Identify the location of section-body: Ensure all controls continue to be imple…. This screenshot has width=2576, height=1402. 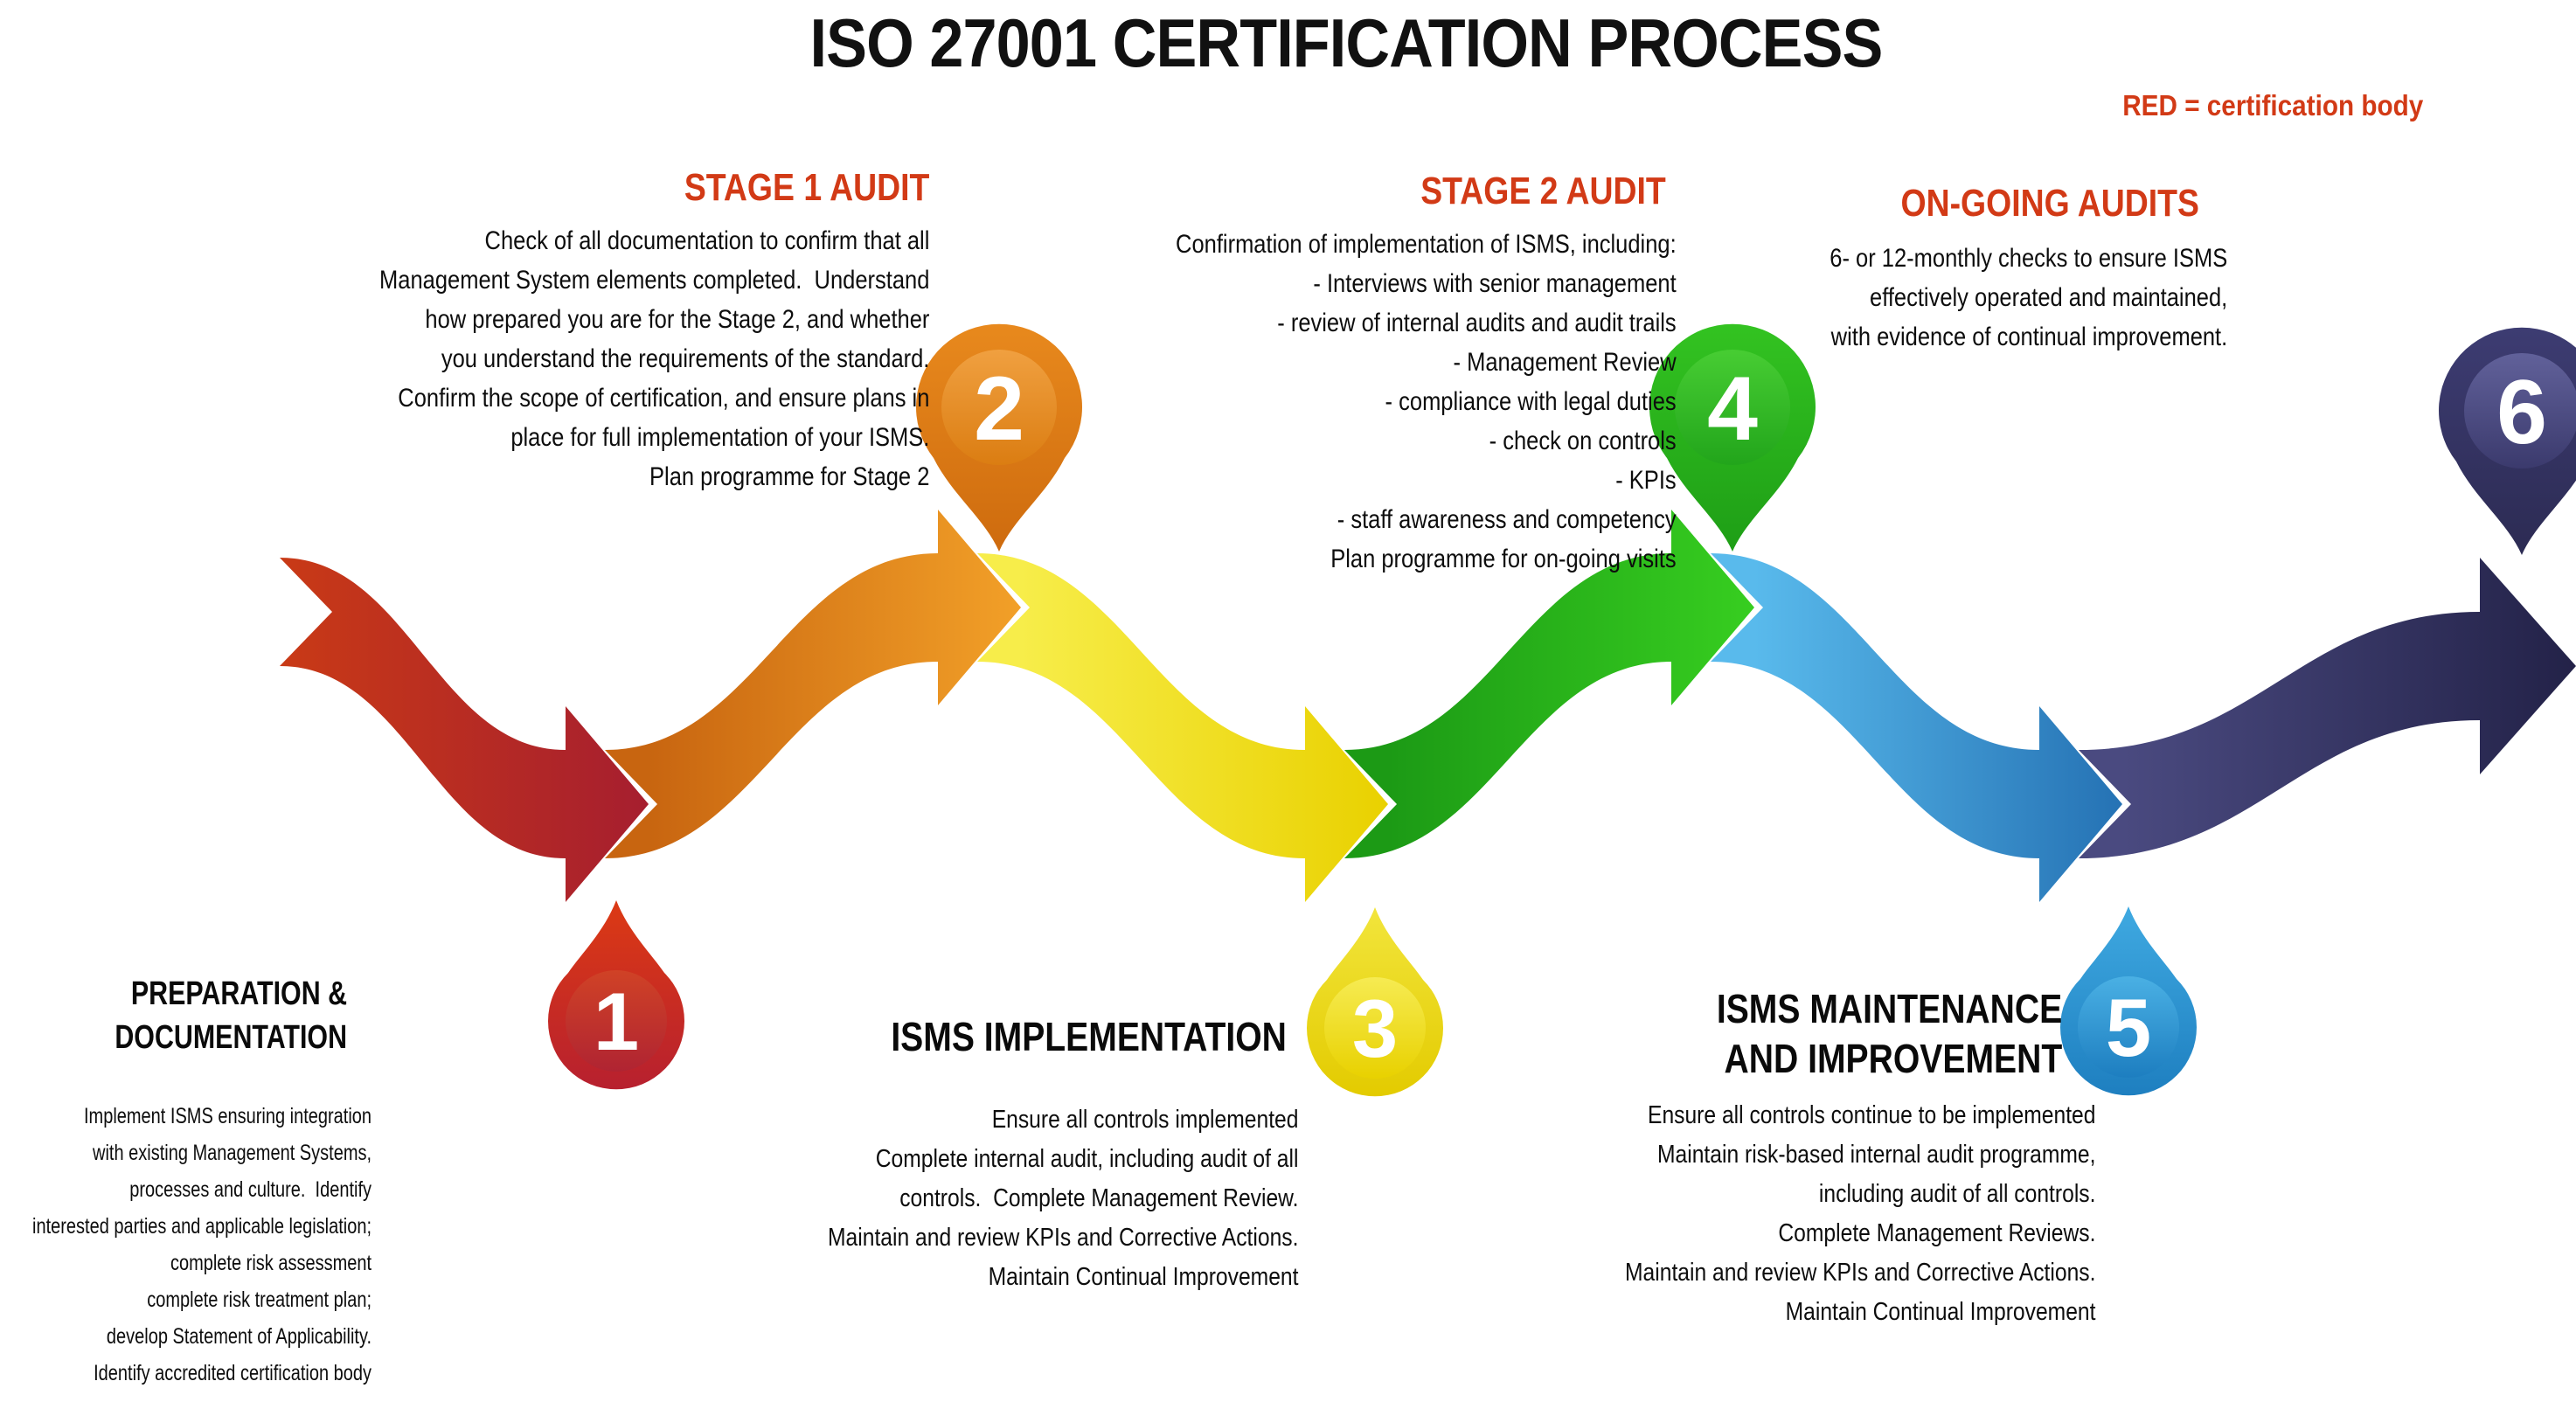
(1860, 1214).